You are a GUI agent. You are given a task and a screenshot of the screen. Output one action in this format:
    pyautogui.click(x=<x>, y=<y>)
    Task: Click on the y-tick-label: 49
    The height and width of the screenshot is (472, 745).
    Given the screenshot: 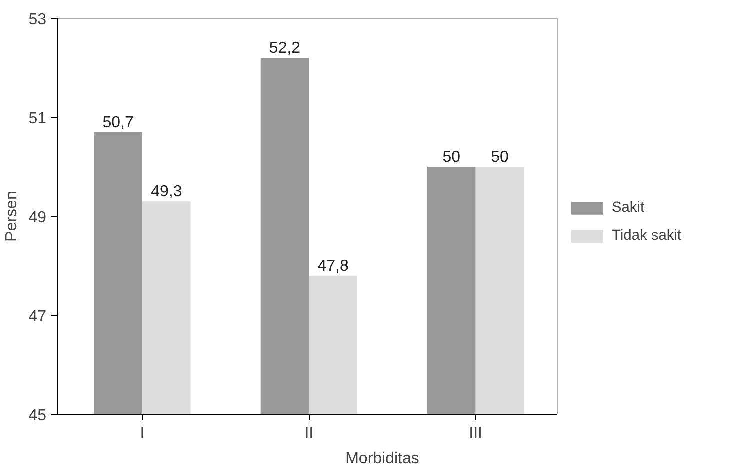 What is the action you would take?
    pyautogui.click(x=37, y=218)
    